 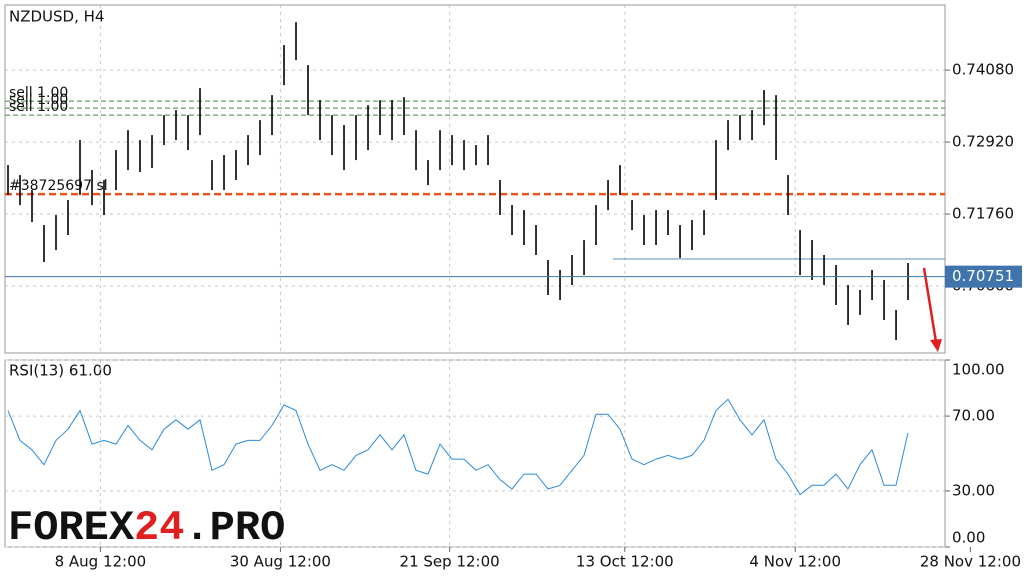 What do you see at coordinates (968, 538) in the screenshot?
I see `y-tick-label: 0.00` at bounding box center [968, 538].